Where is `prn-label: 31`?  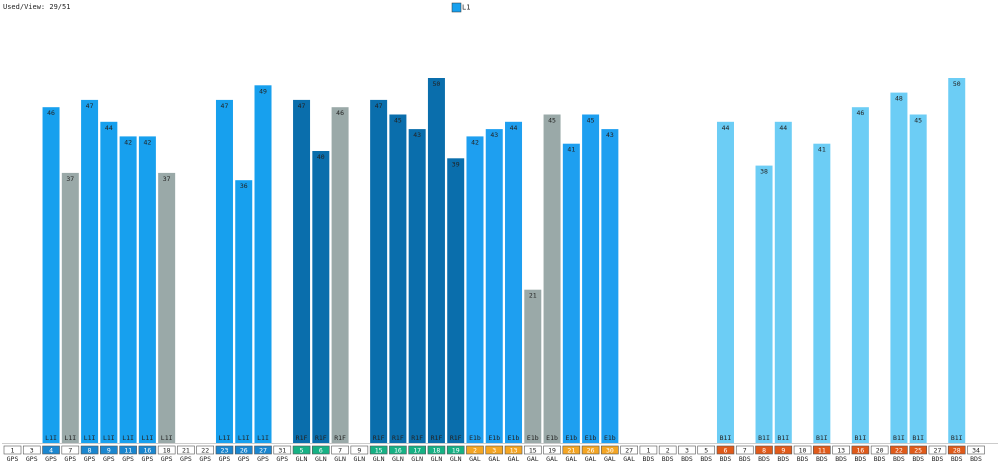
prn-label: 31 is located at coordinates (282, 451).